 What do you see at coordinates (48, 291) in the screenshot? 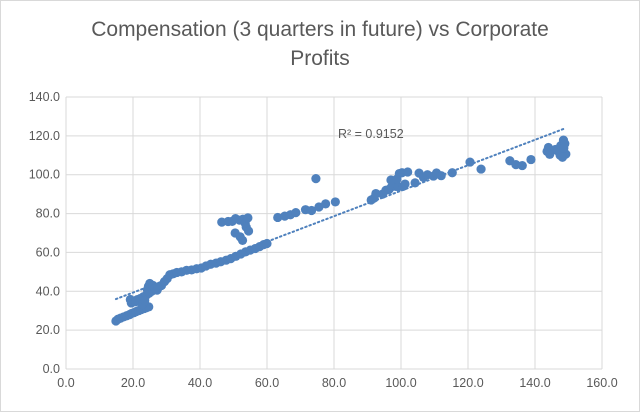
I see `y-tick-label: 40.0` at bounding box center [48, 291].